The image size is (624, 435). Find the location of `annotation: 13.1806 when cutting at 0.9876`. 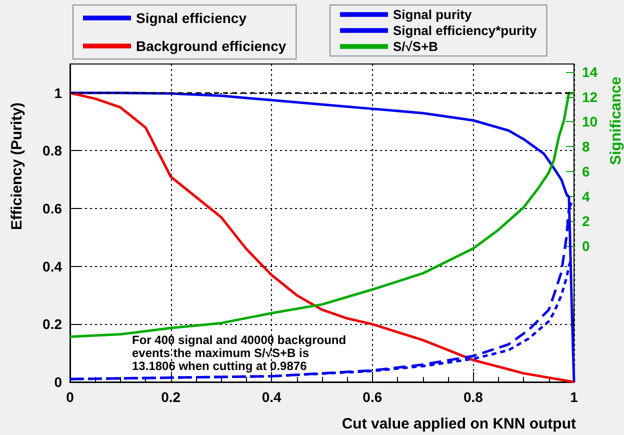

annotation: 13.1806 when cutting at 0.9876 is located at coordinates (220, 366).